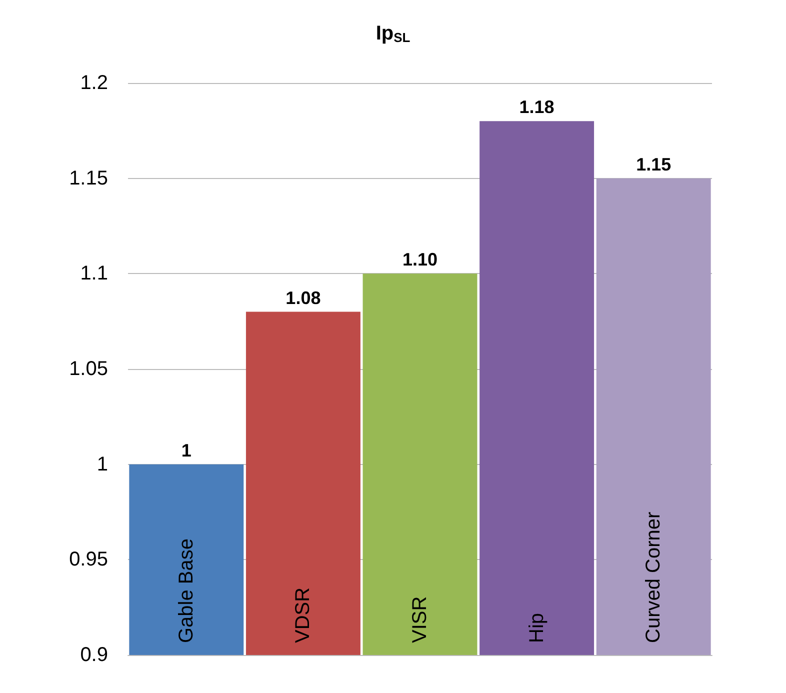  I want to click on data-label: 1.15, so click(654, 164).